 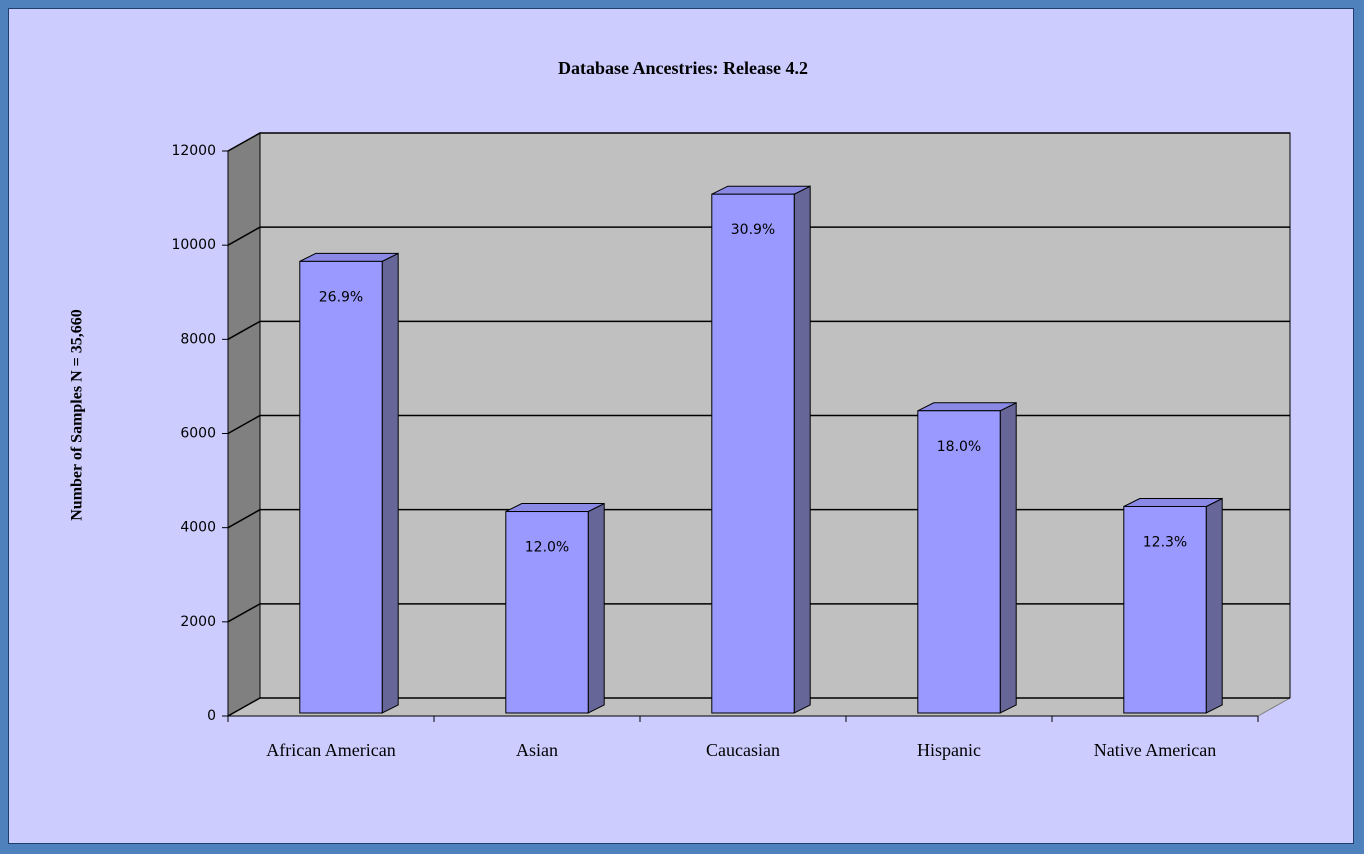 What do you see at coordinates (743, 750) in the screenshot?
I see `x-tick-label: Caucasian` at bounding box center [743, 750].